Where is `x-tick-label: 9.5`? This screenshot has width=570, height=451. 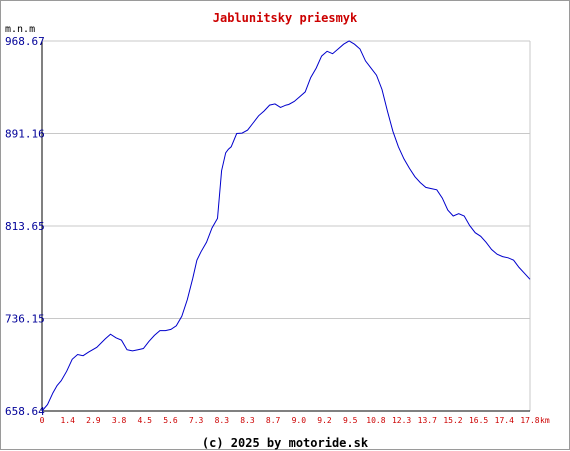
x-tick-label: 9.5 is located at coordinates (350, 420).